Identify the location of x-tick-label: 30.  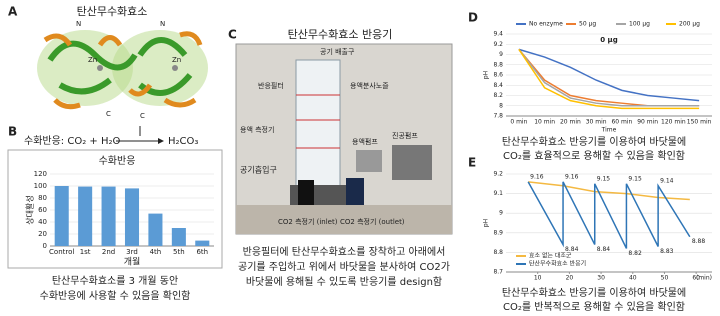
(601, 278).